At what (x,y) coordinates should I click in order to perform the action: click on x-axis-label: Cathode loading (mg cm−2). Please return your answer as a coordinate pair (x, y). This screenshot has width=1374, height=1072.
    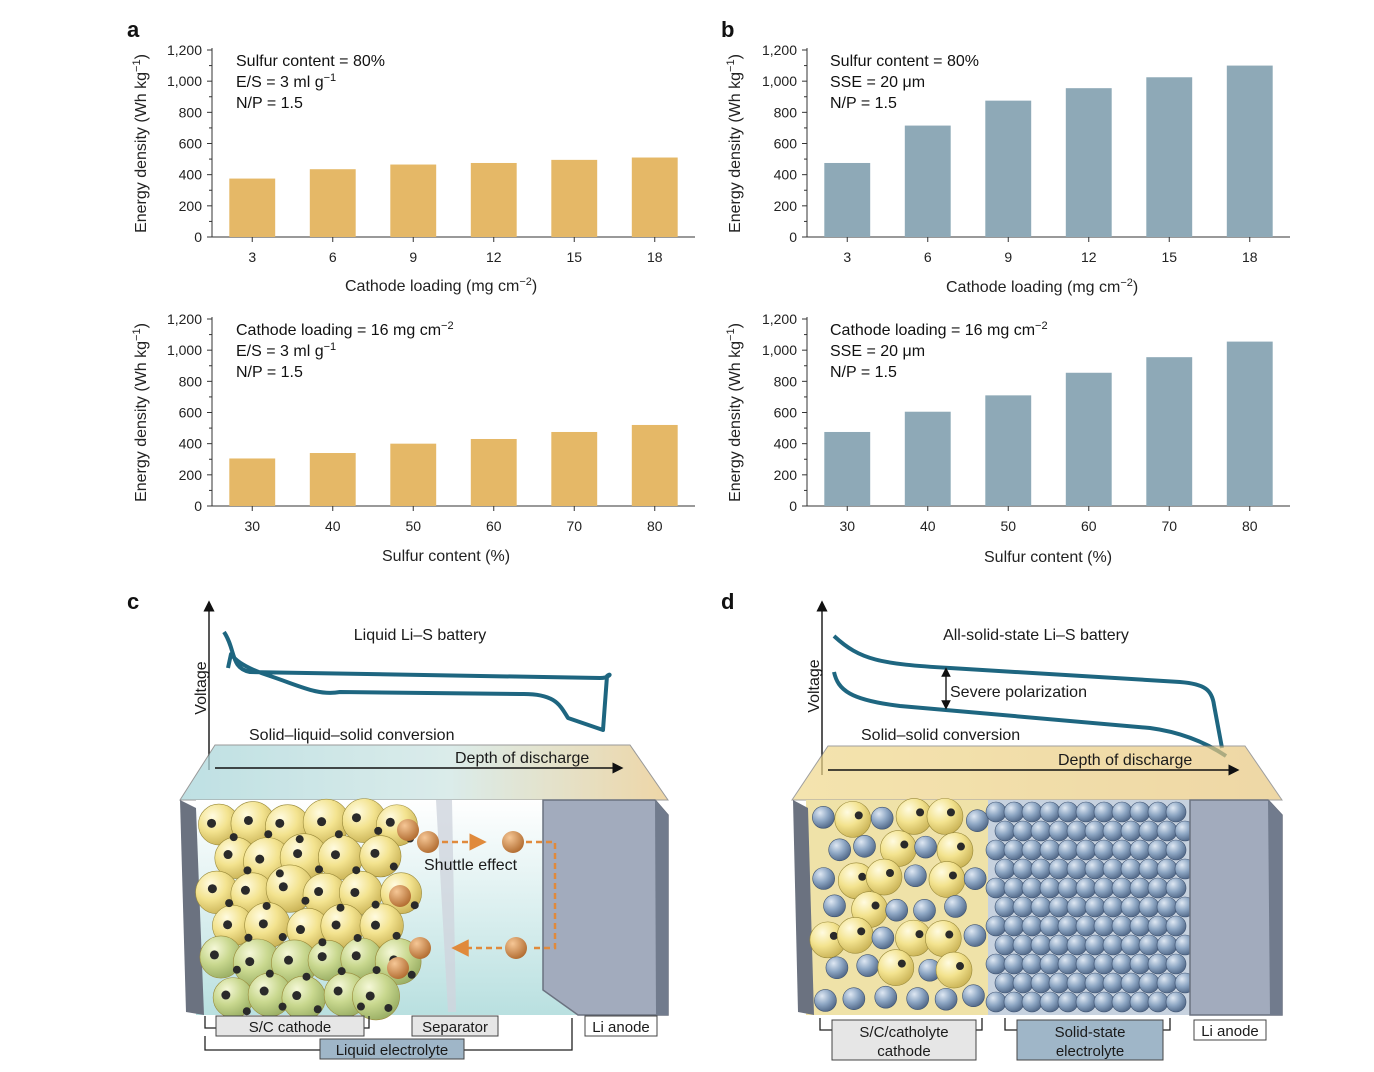
    Looking at the image, I should click on (1042, 286).